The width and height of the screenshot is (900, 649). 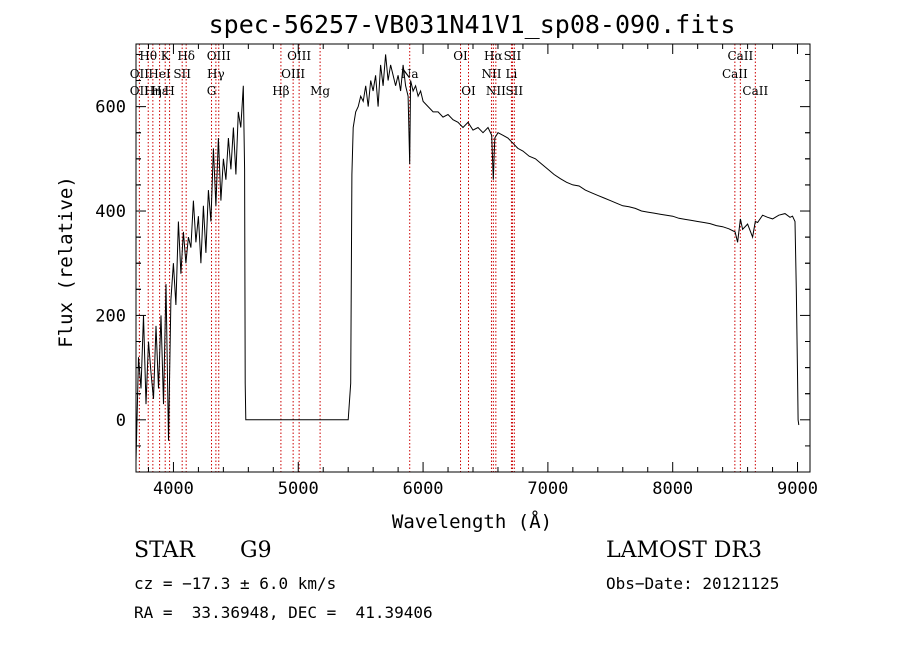 What do you see at coordinates (110, 316) in the screenshot?
I see `y-tick-label-1: 200` at bounding box center [110, 316].